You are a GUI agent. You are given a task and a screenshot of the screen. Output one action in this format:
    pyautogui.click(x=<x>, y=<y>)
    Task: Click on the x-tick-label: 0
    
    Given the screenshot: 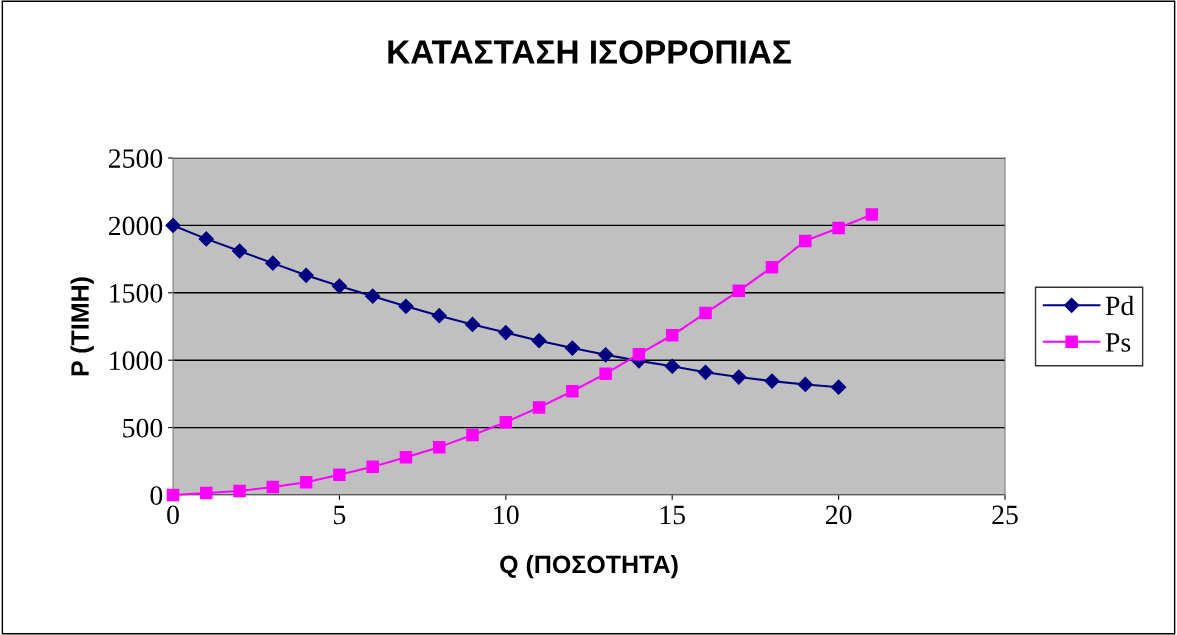 What is the action you would take?
    pyautogui.click(x=173, y=515)
    